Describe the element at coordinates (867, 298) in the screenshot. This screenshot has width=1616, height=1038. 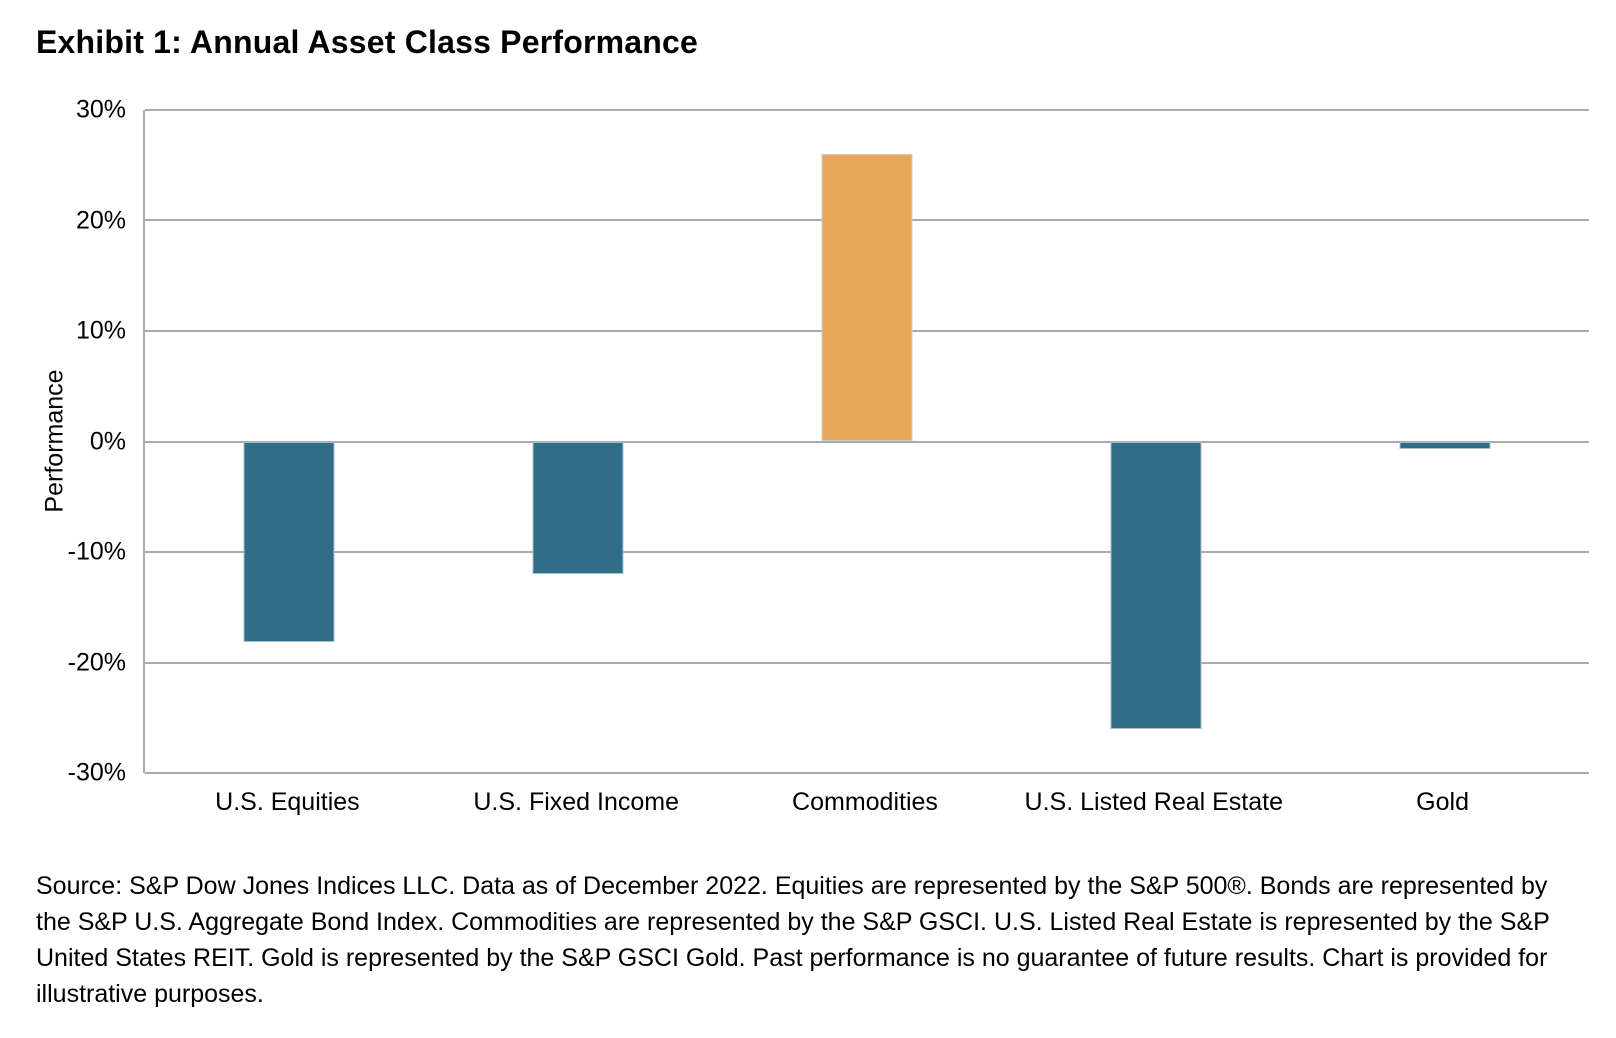
I see `bar-commodities` at that location.